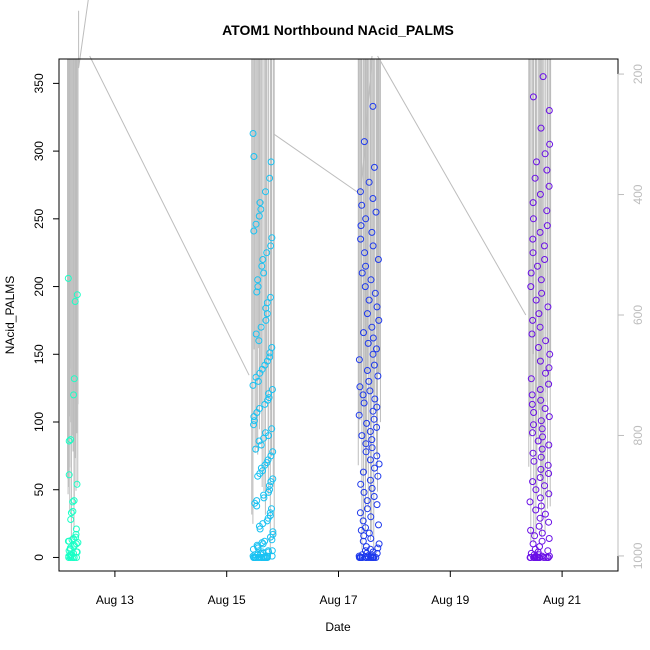 The width and height of the screenshot is (650, 650). What do you see at coordinates (39, 218) in the screenshot?
I see `y-tick-label: 250` at bounding box center [39, 218].